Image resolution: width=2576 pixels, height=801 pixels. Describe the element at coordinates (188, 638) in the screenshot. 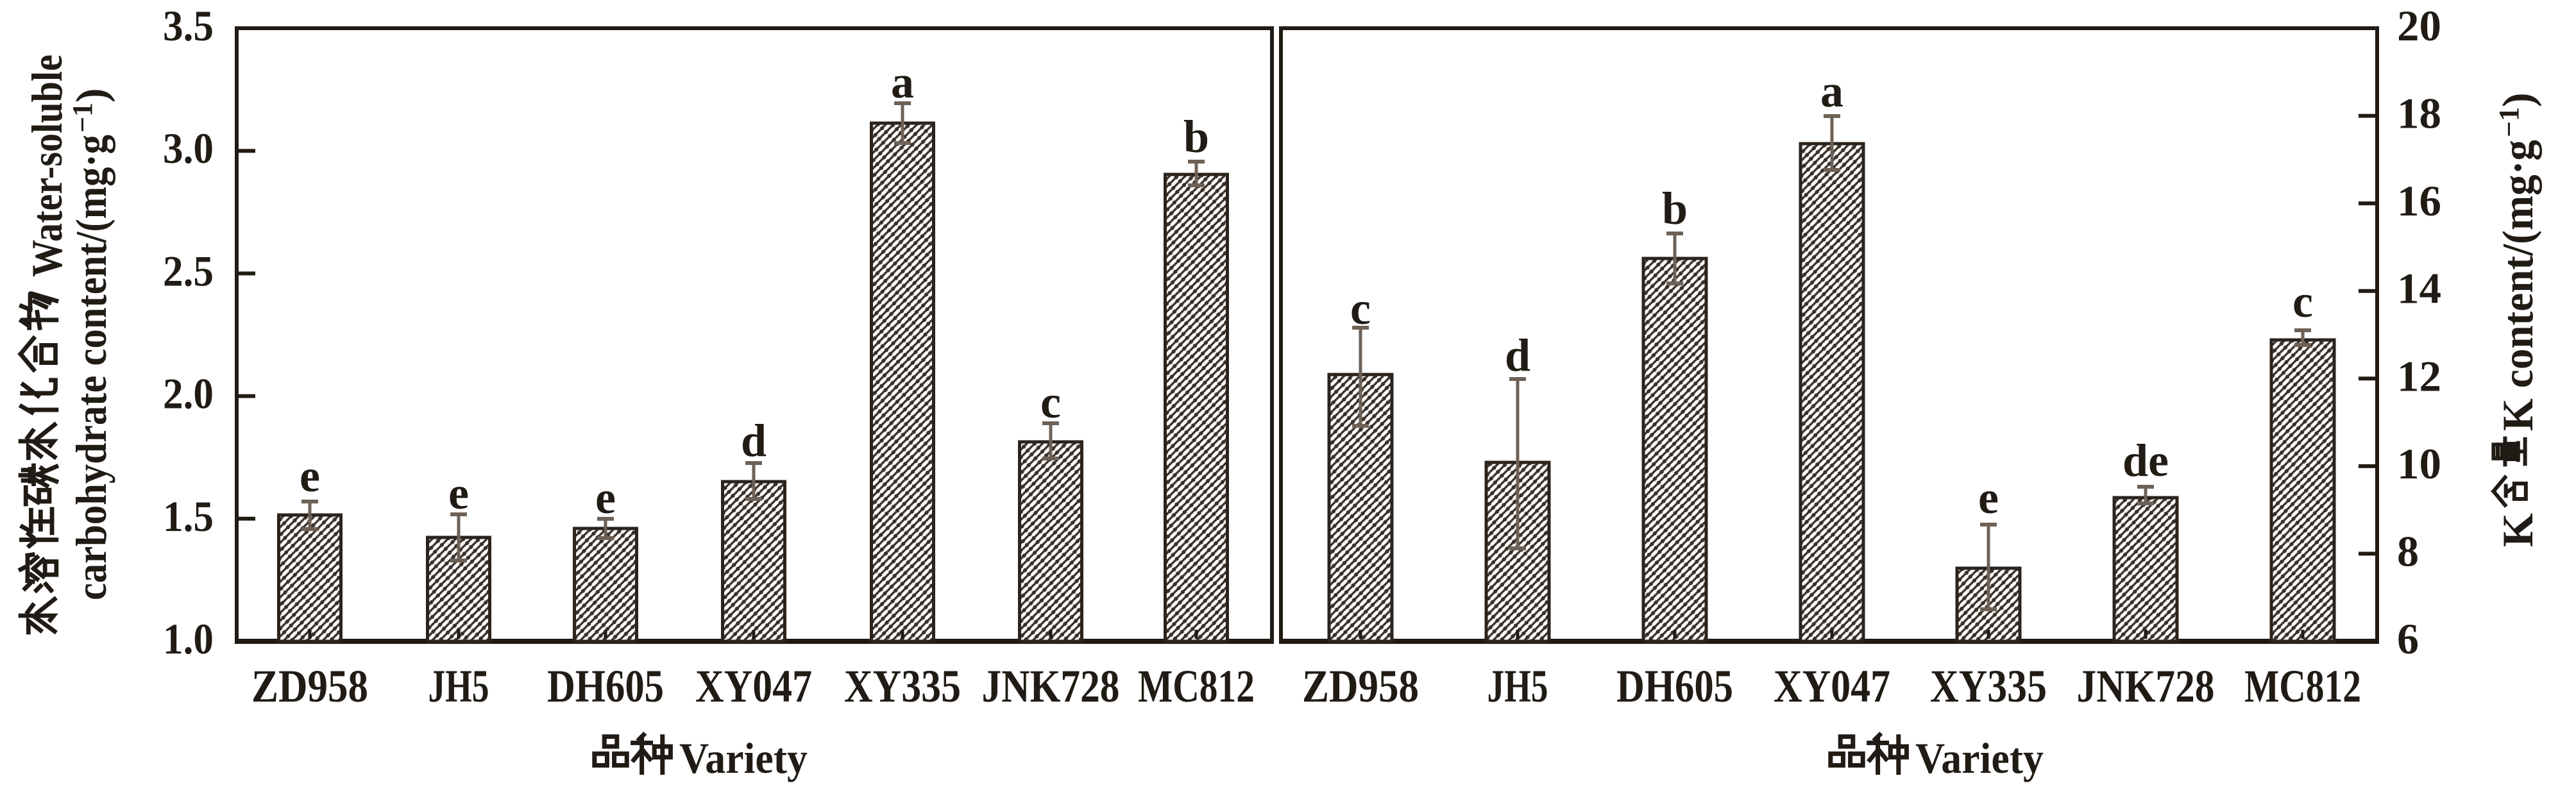

I see `svg-text: 1.0` at that location.